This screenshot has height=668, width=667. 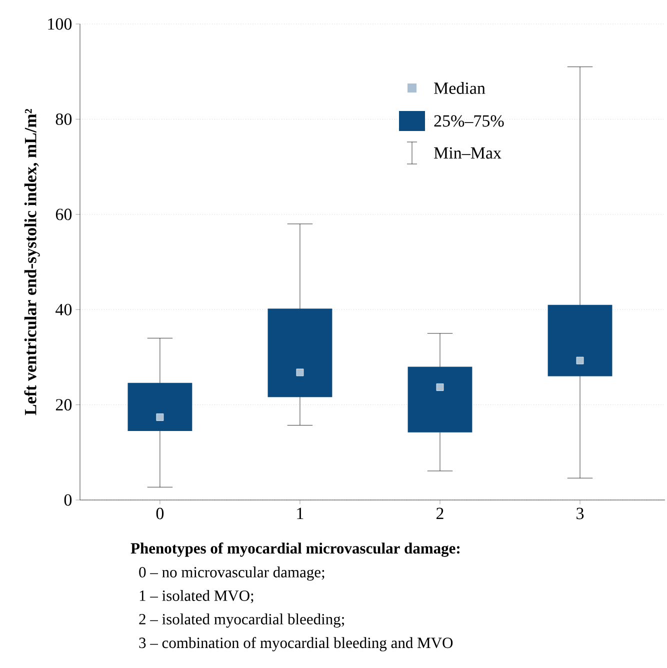 What do you see at coordinates (468, 153) in the screenshot?
I see `annotation: Min–Max` at bounding box center [468, 153].